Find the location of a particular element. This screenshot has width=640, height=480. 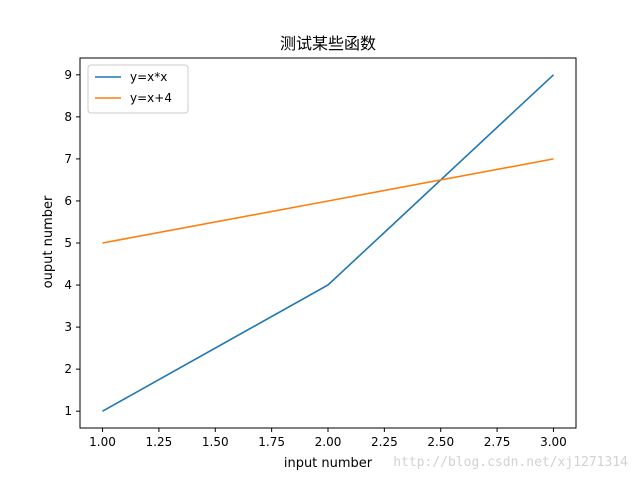

x-tick-label: 1.25 is located at coordinates (159, 442).